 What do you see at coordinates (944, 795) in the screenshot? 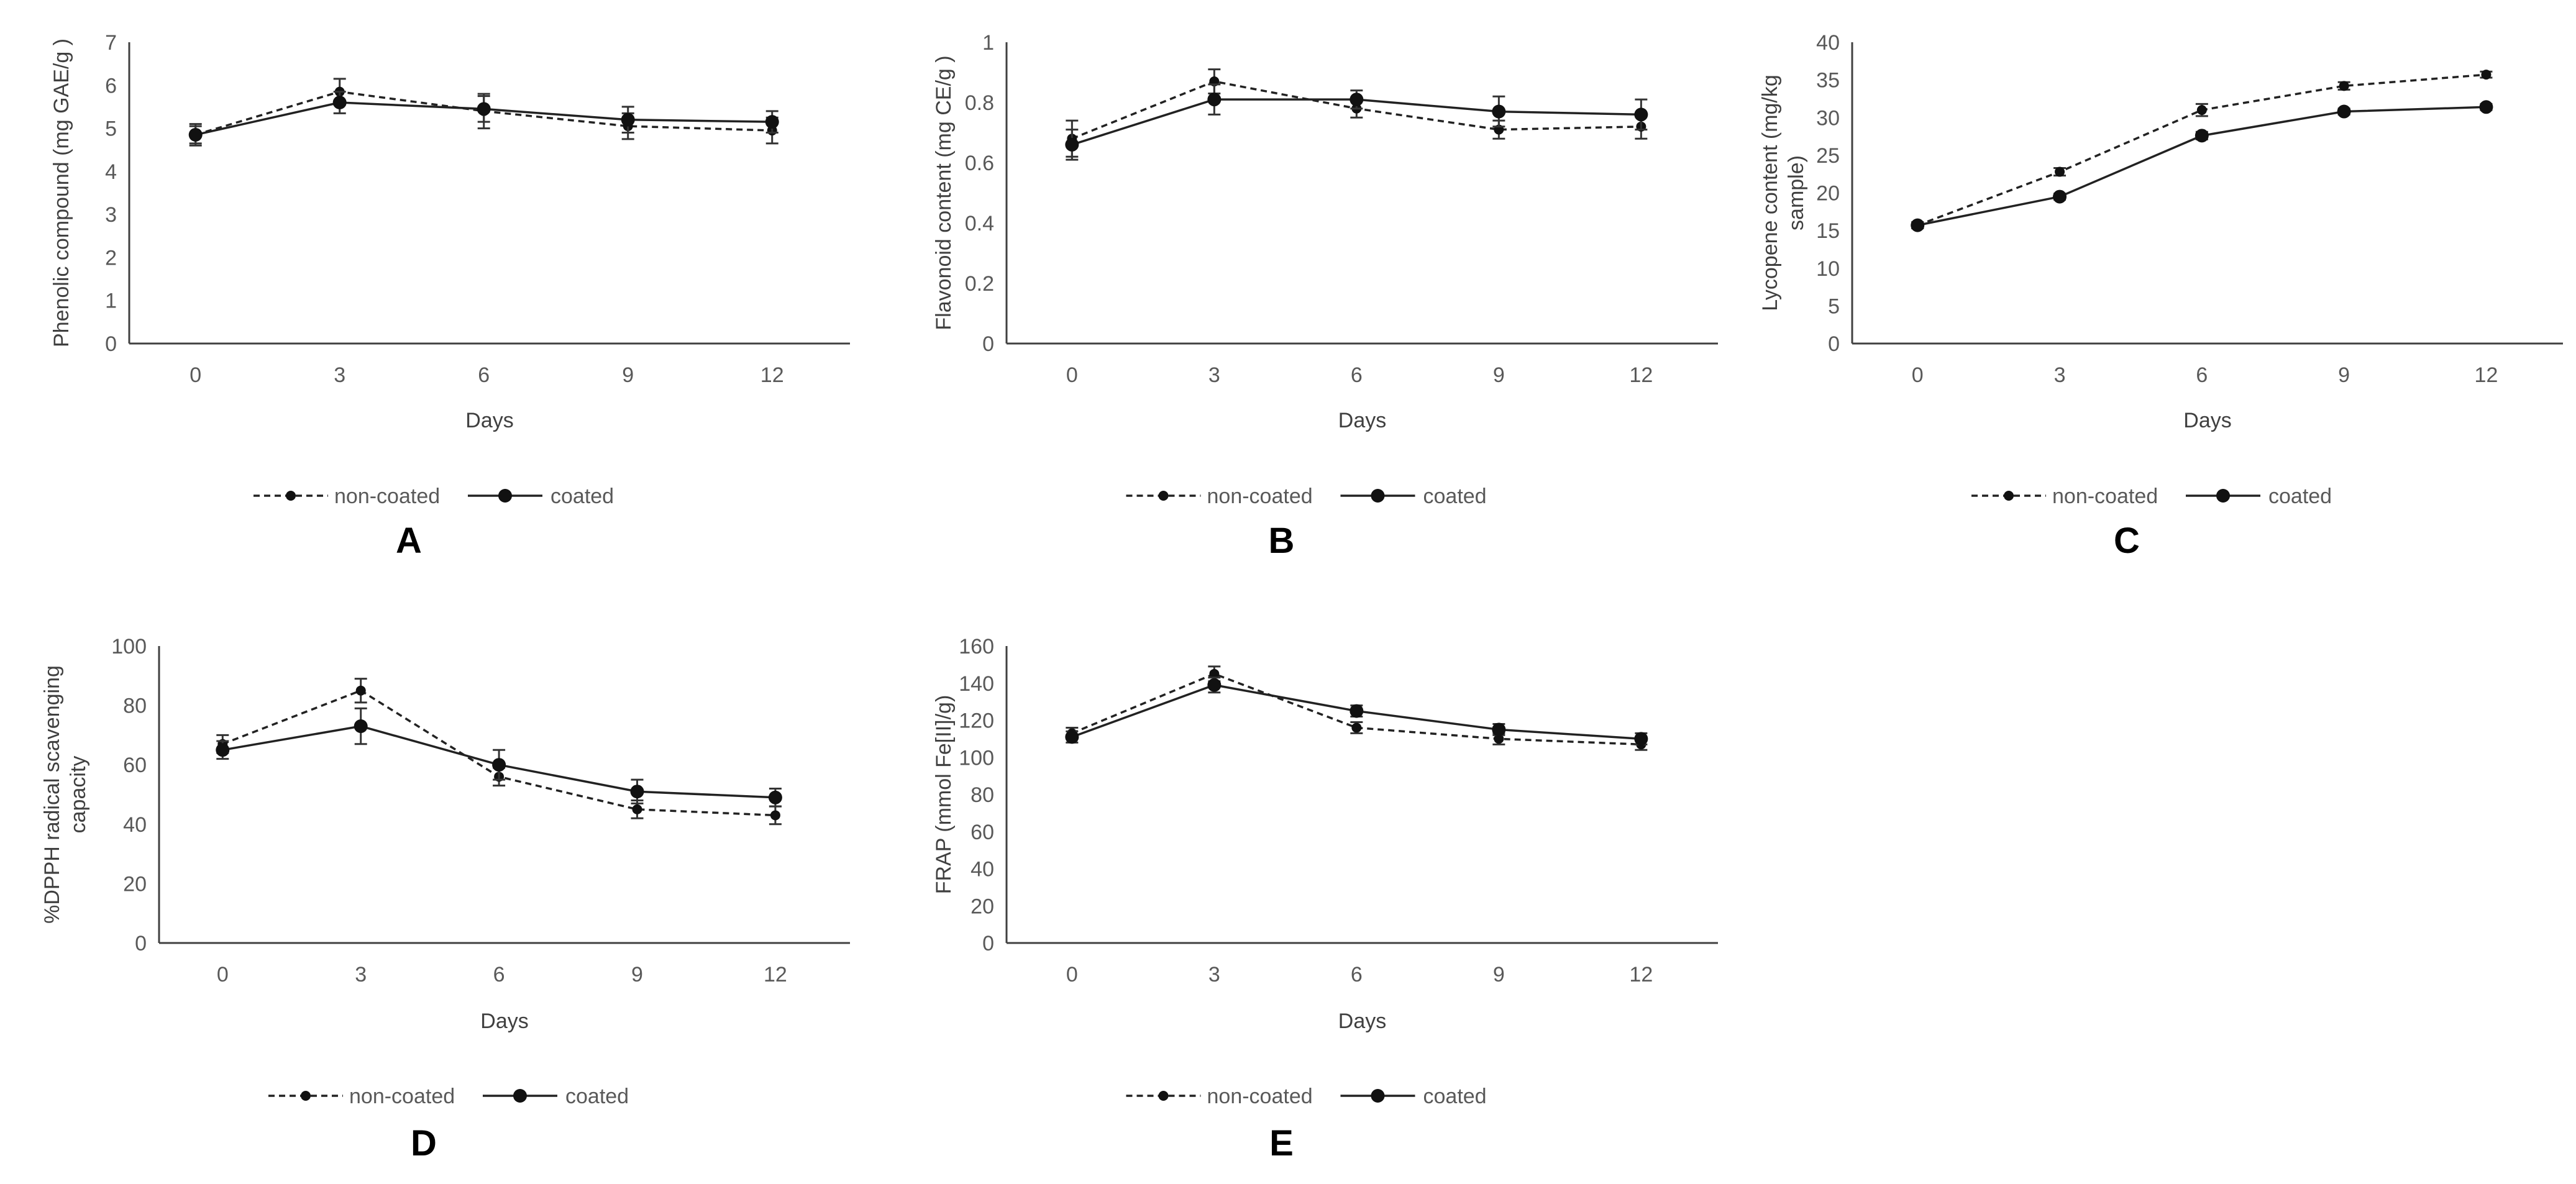
I see `y-axis-title: FRAP (mmol Fe[II]/g)` at bounding box center [944, 795].